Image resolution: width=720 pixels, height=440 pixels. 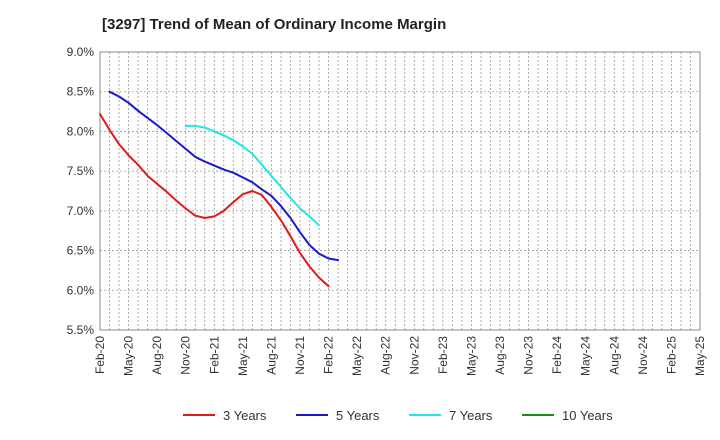 I want to click on x-tick-label: Aug-24, so click(x=614, y=355).